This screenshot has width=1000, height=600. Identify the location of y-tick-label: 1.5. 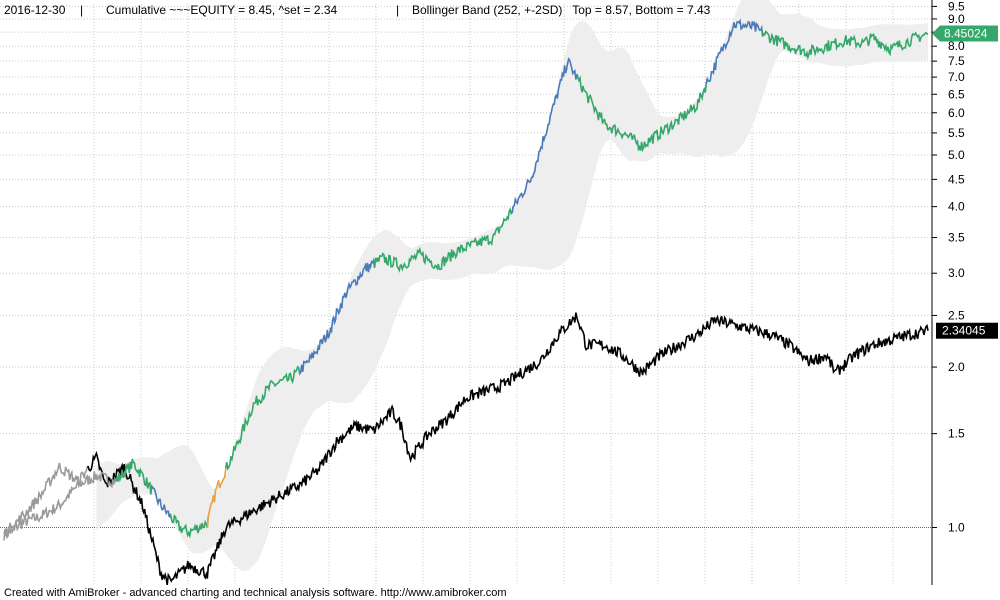
(956, 434).